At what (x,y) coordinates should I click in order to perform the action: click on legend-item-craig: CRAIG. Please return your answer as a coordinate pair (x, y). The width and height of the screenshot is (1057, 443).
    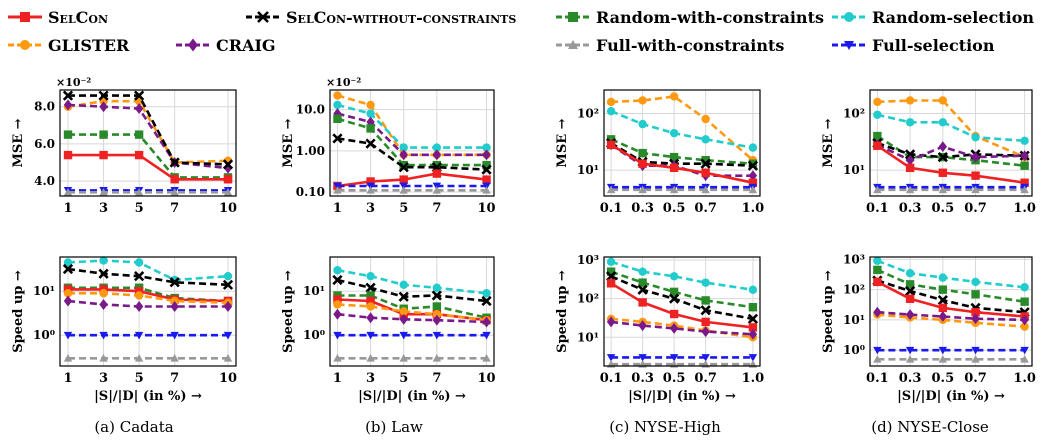
    Looking at the image, I should click on (226, 45).